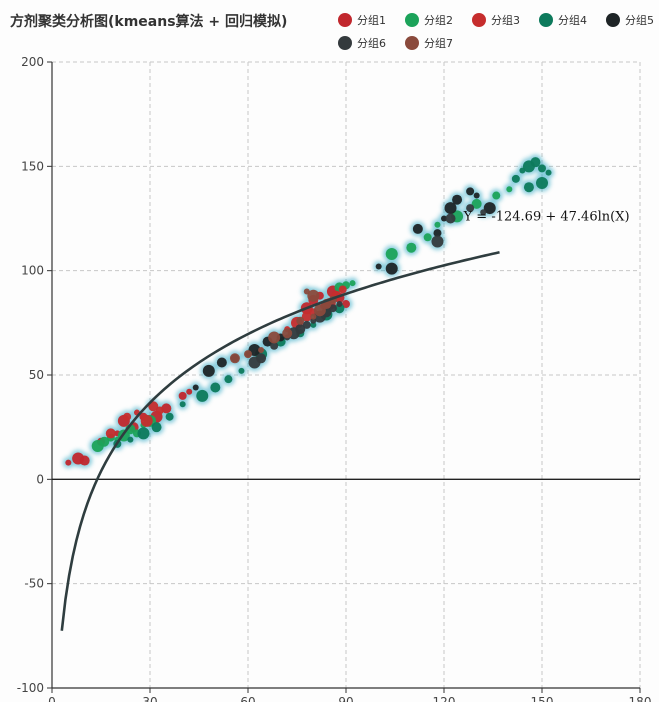 The height and width of the screenshot is (702, 659). I want to click on legend-label: 分组1, so click(371, 20).